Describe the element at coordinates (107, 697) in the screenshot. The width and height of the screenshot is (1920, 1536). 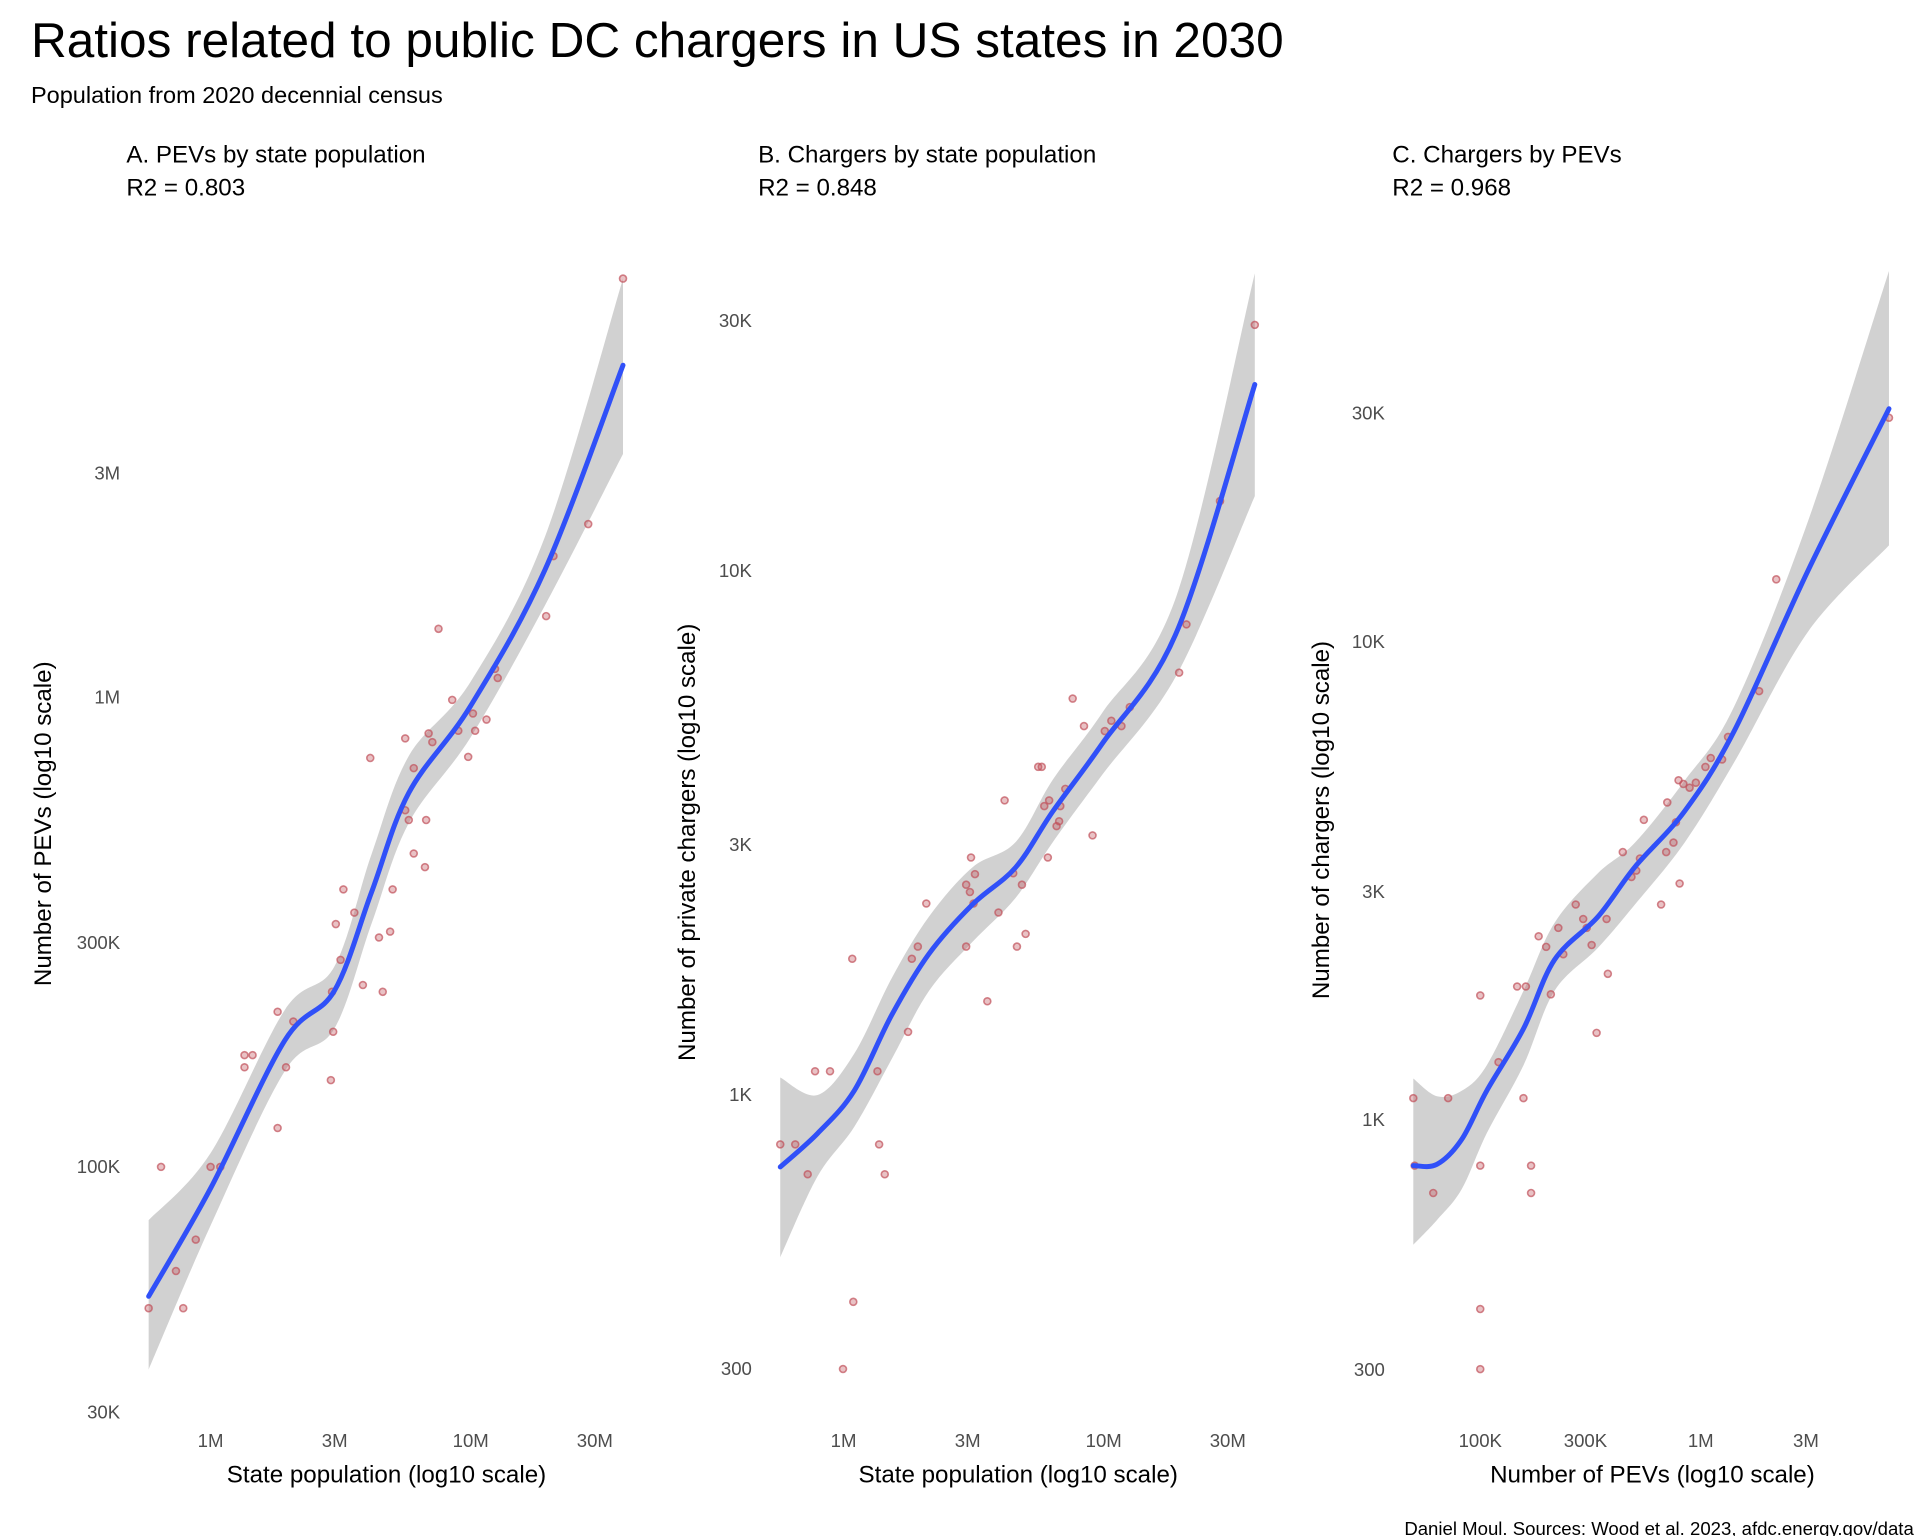
I see `y-tick-label: 1M` at that location.